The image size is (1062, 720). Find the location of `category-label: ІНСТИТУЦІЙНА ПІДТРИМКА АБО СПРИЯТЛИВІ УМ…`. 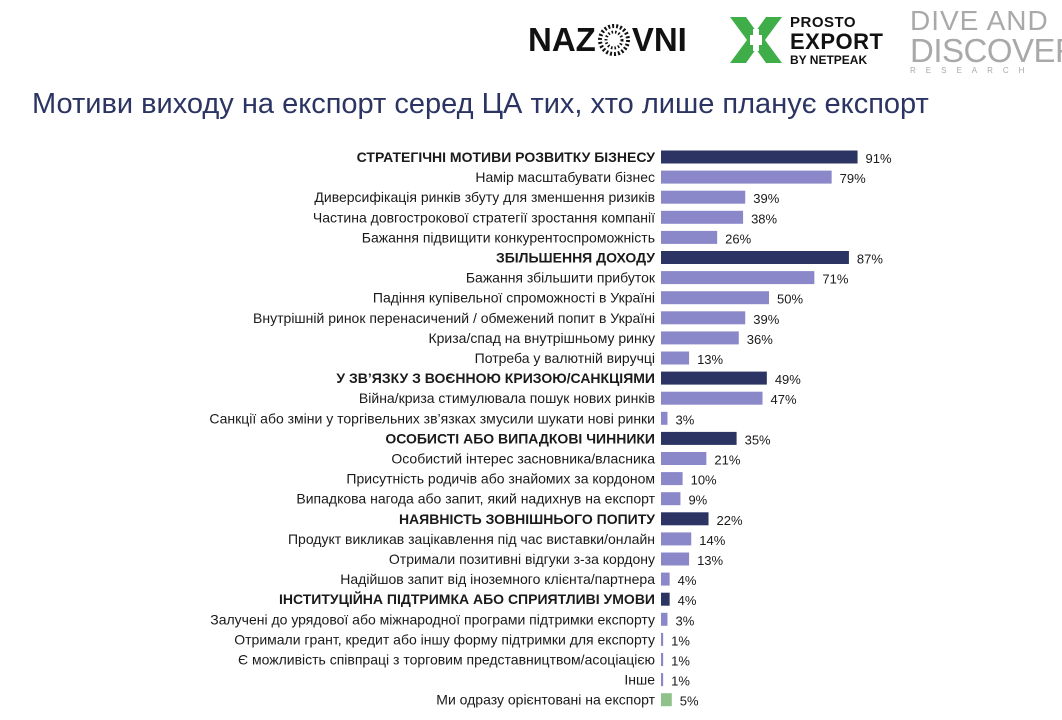

category-label: ІНСТИТУЦІЙНА ПІДТРИМКА АБО СПРИЯТЛИВІ УМ… is located at coordinates (467, 598).